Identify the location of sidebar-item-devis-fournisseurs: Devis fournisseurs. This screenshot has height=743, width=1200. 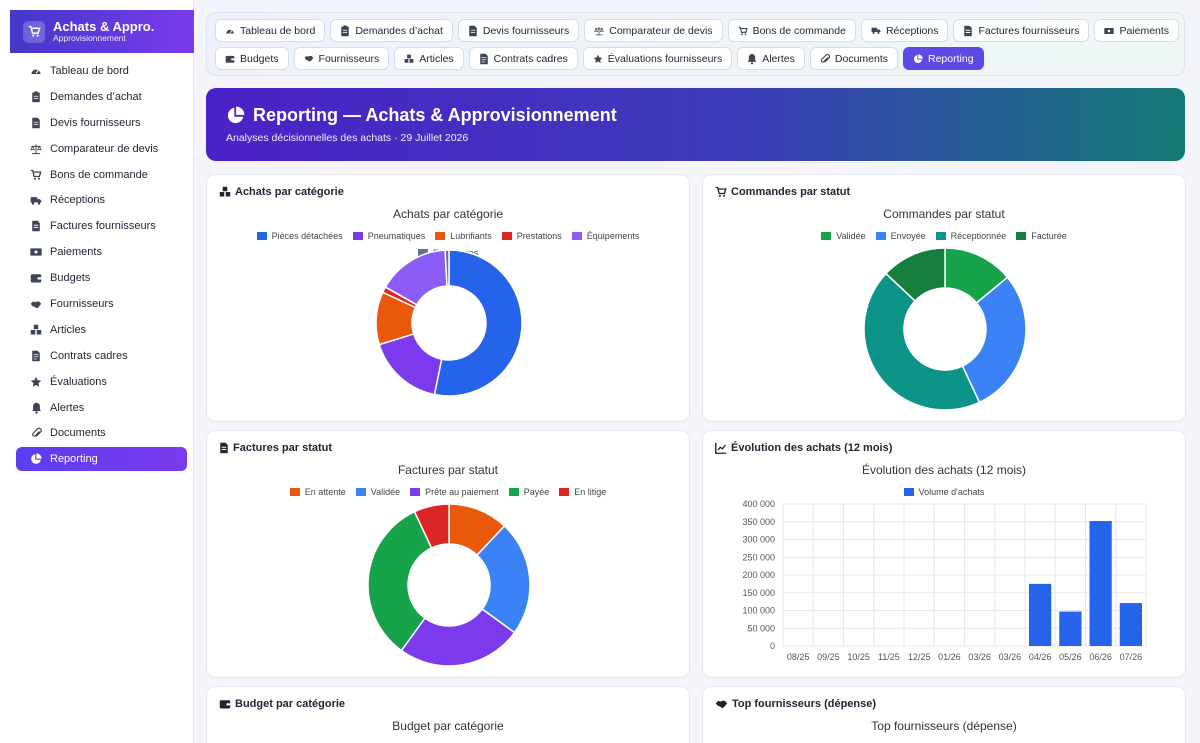
(101, 123).